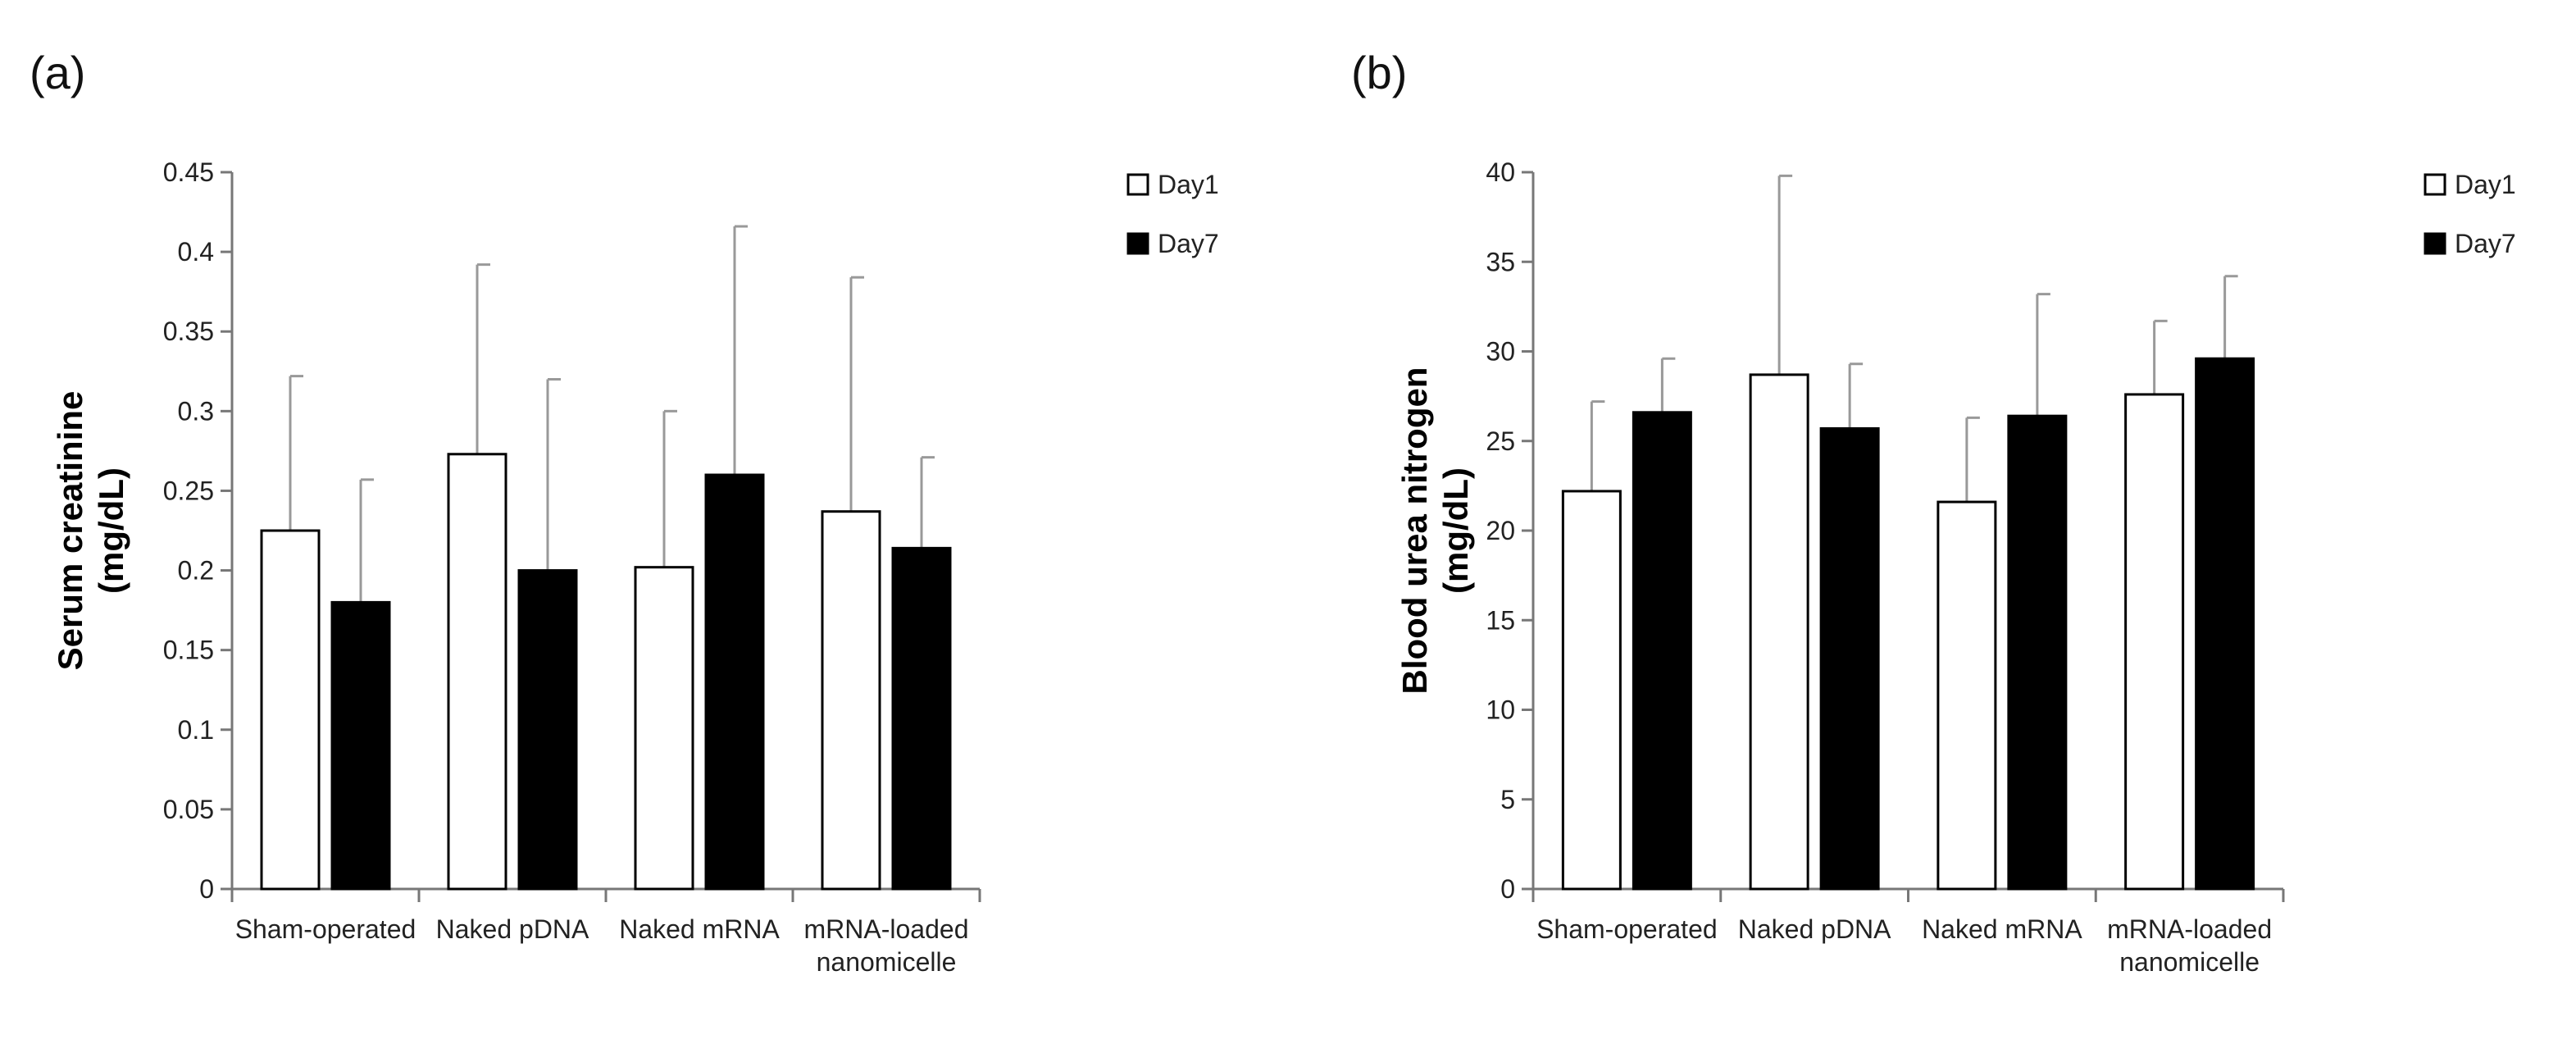 This screenshot has height=1053, width=2576. What do you see at coordinates (1500, 261) in the screenshot?
I see `y-tick-label: 35` at bounding box center [1500, 261].